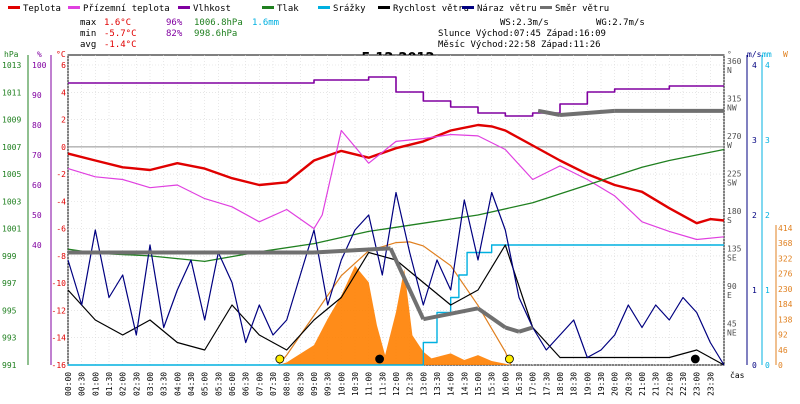  Describe the element at coordinates (11, 201) in the screenshot. I see `tick-label-hpa: 1003` at that location.